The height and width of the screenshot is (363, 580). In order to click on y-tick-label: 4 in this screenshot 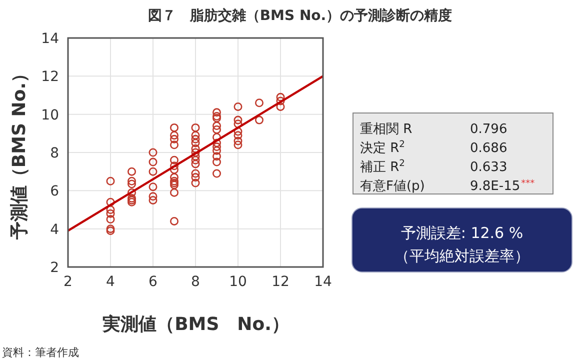, I will do `click(55, 230)`.